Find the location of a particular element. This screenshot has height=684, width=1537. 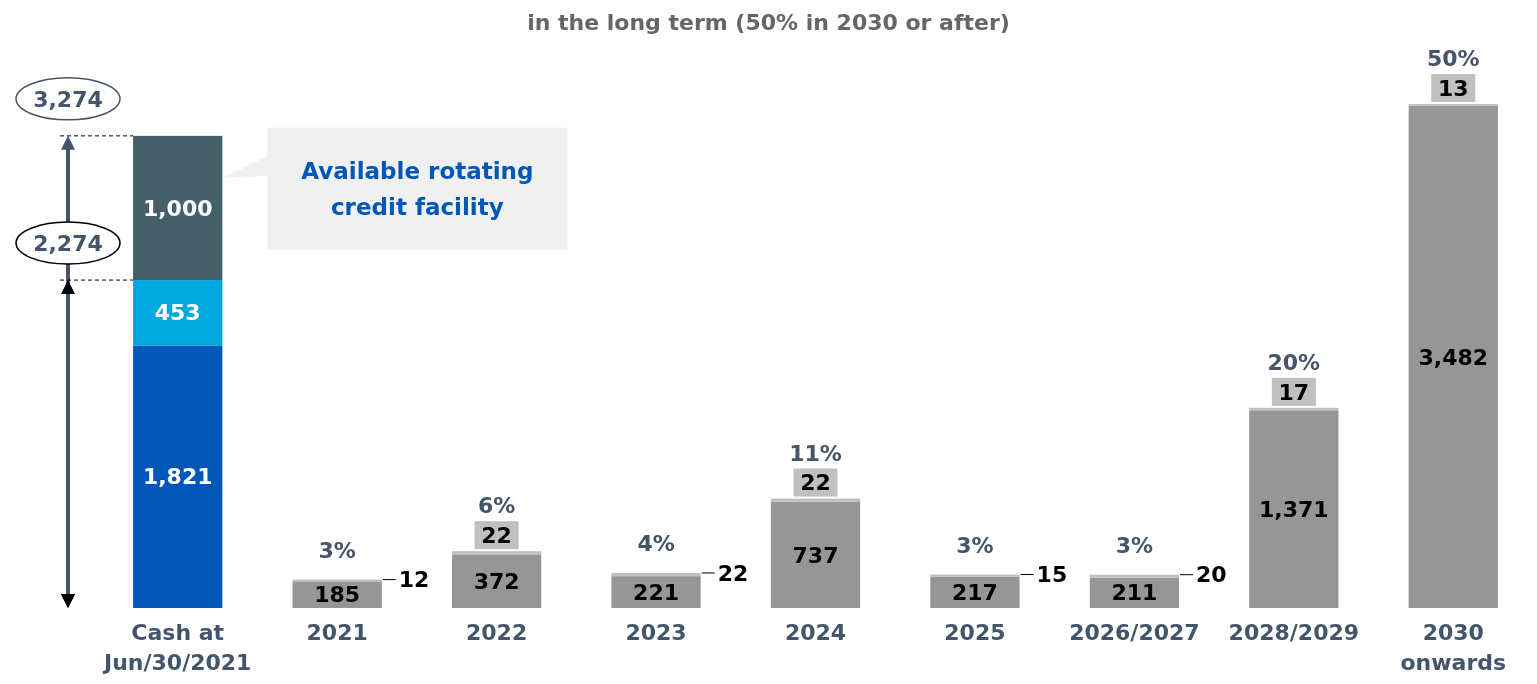

data-label: 221 is located at coordinates (656, 592).